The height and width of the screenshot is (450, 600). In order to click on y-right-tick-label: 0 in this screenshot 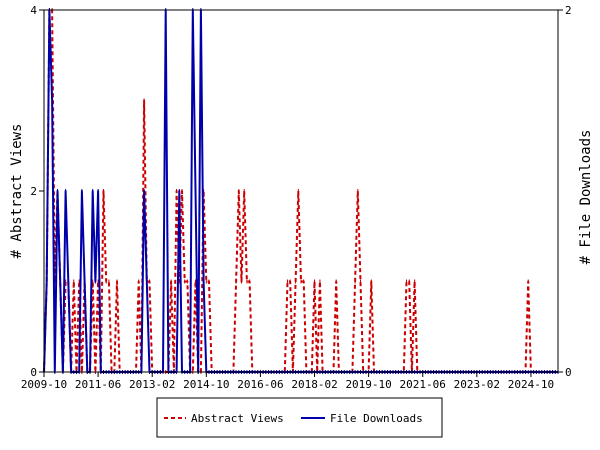, I will do `click(568, 372)`.